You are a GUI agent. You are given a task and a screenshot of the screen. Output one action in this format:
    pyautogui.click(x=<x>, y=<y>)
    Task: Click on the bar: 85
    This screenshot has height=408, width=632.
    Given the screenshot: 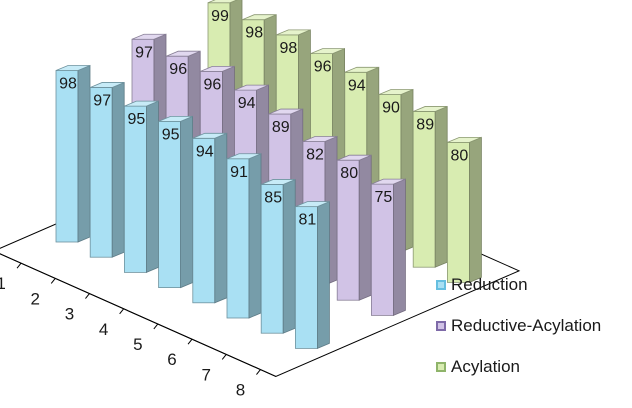 What is the action you would take?
    pyautogui.click(x=278, y=256)
    